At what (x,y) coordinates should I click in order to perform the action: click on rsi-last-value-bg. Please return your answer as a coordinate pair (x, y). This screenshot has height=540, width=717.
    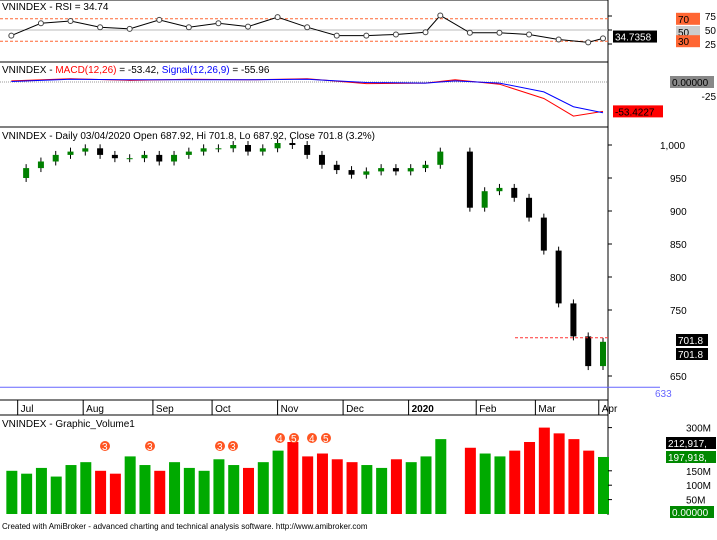
    Looking at the image, I should click on (635, 36).